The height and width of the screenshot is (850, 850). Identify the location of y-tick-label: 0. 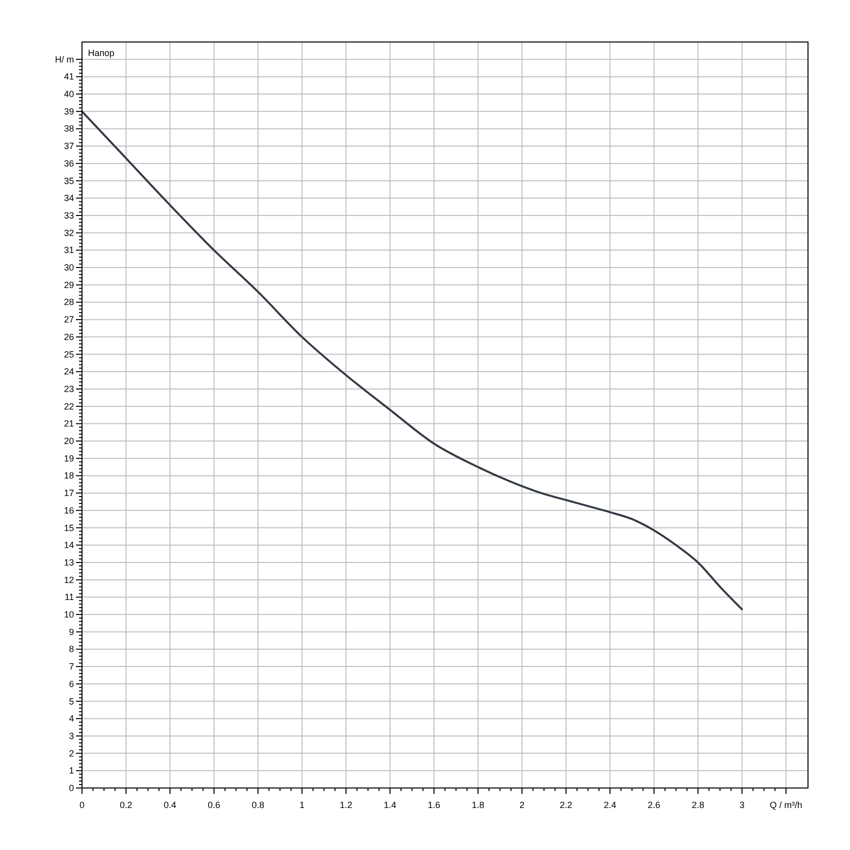
(71, 788).